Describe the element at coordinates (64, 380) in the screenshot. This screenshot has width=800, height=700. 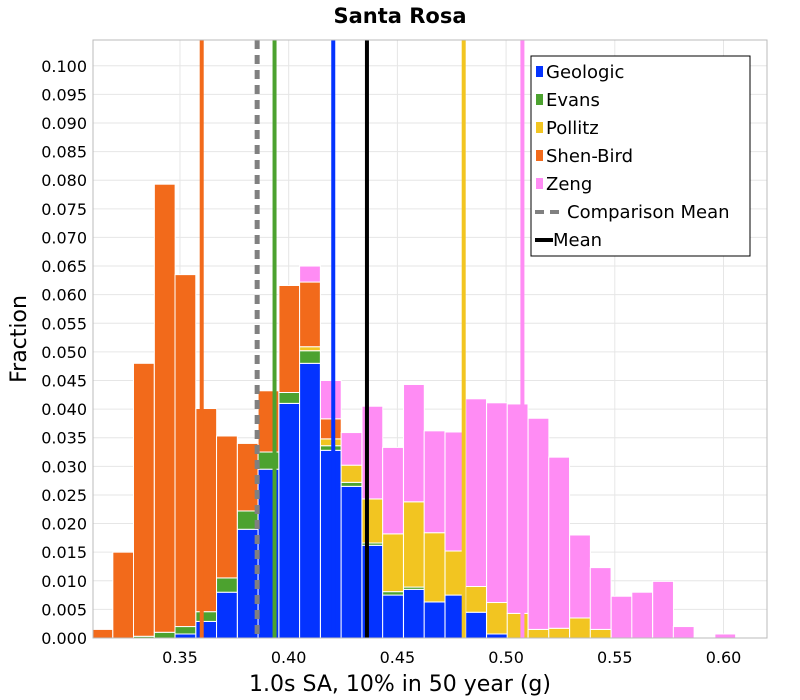
I see `y-tick-label: 0.045` at that location.